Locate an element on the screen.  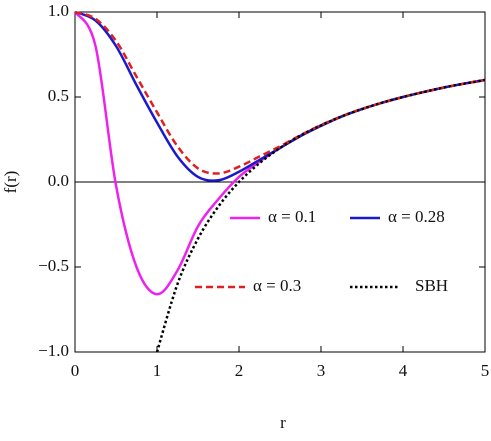
legend-label: α = 0.28 is located at coordinates (416, 216).